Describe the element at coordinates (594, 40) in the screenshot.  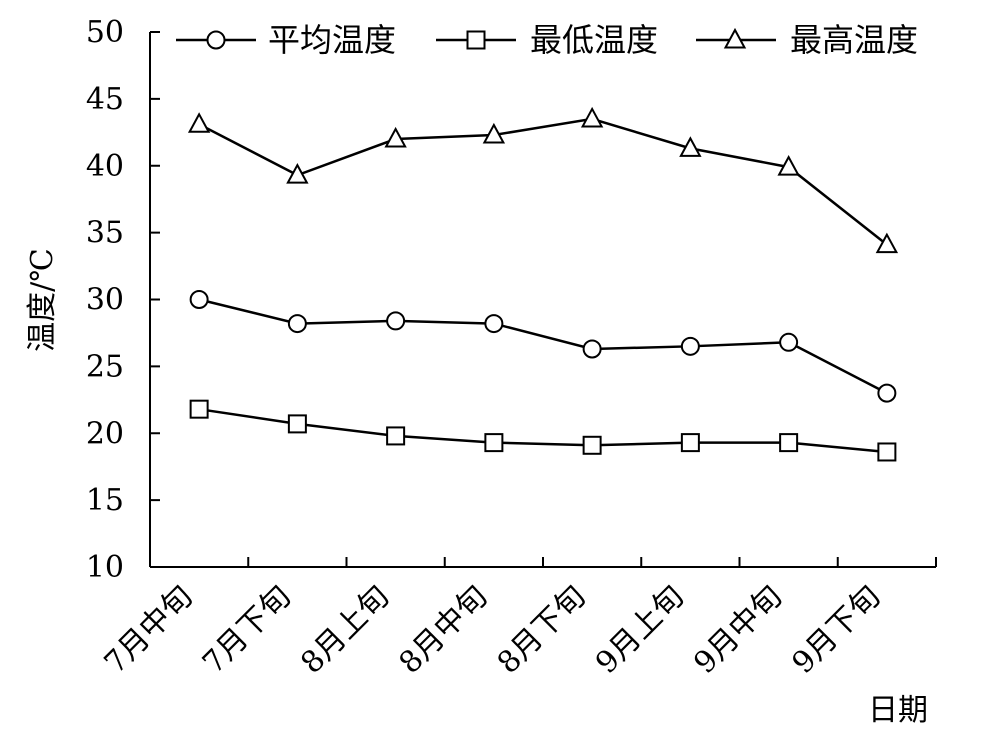
I see `legend-label: 最低温度` at that location.